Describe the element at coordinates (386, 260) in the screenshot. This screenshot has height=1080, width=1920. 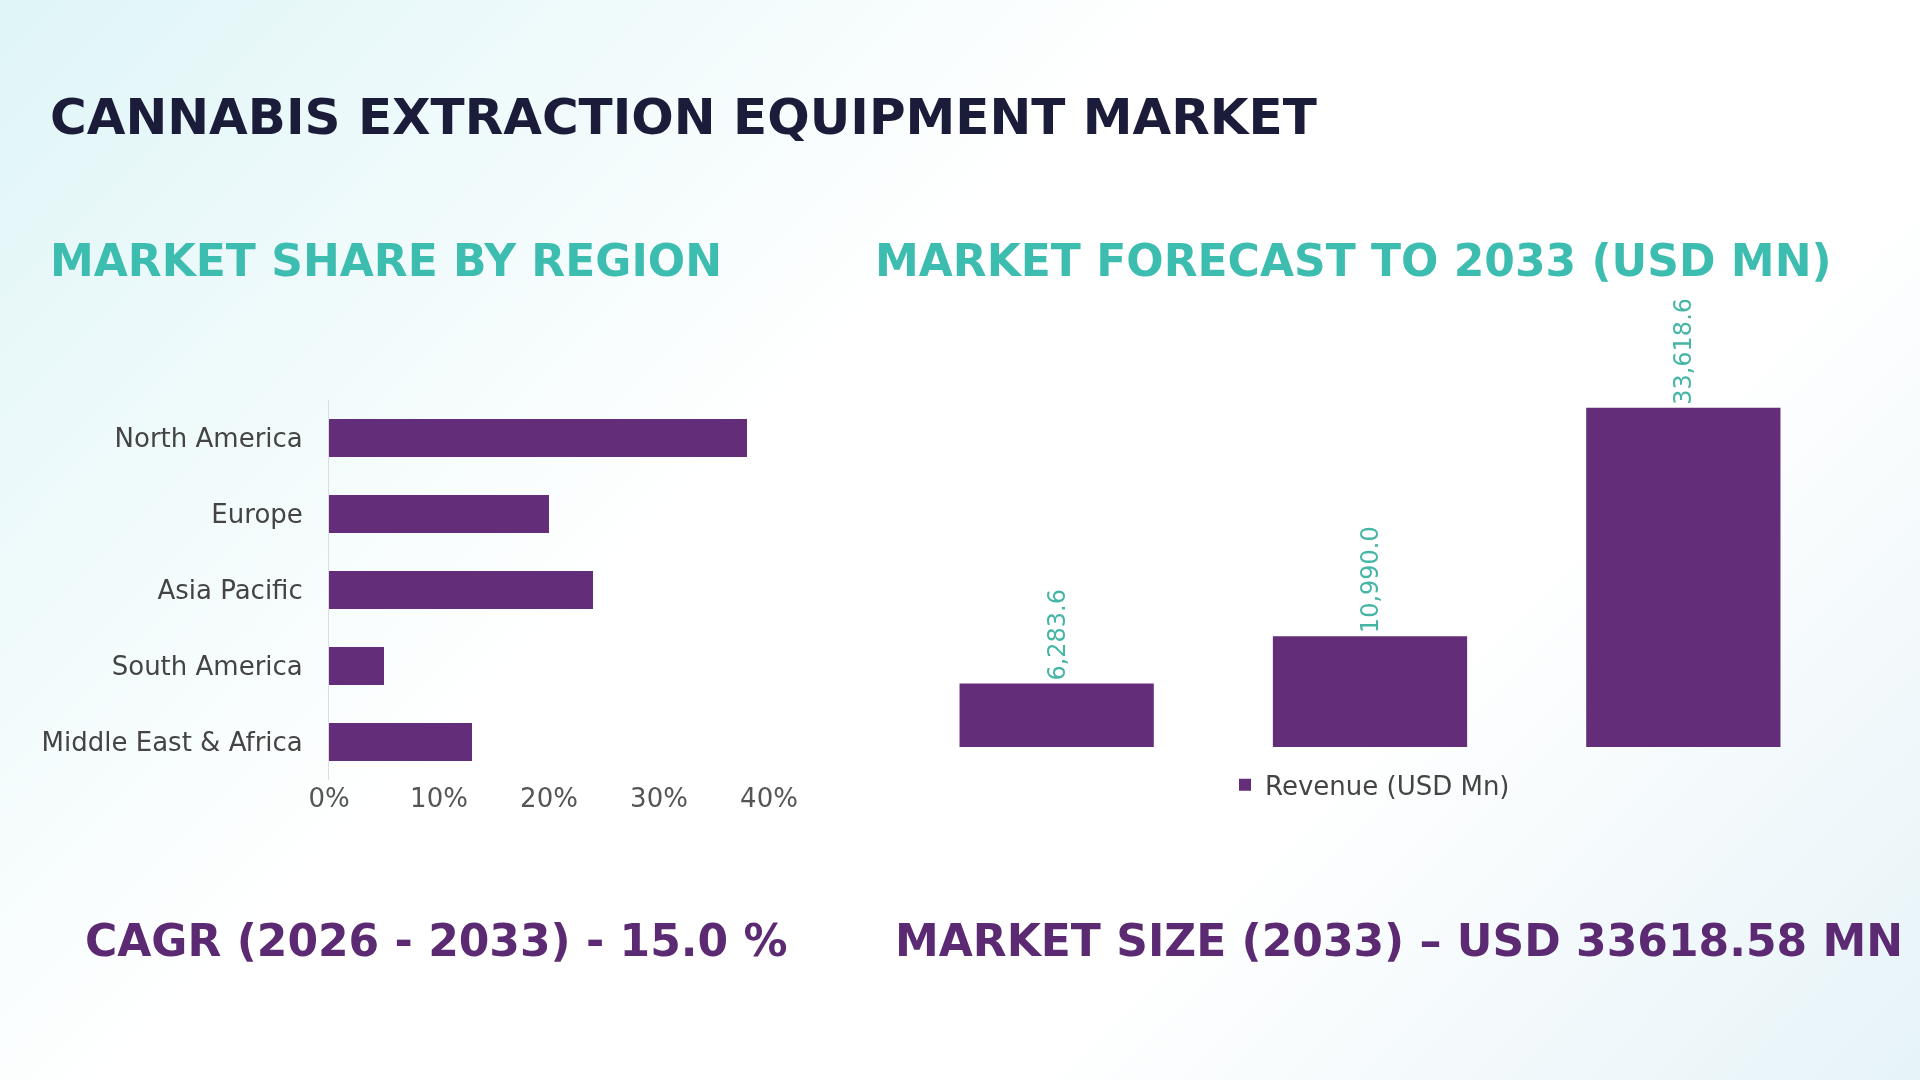
I see `chart-subtitle: MARKET SHARE BY REGION` at that location.